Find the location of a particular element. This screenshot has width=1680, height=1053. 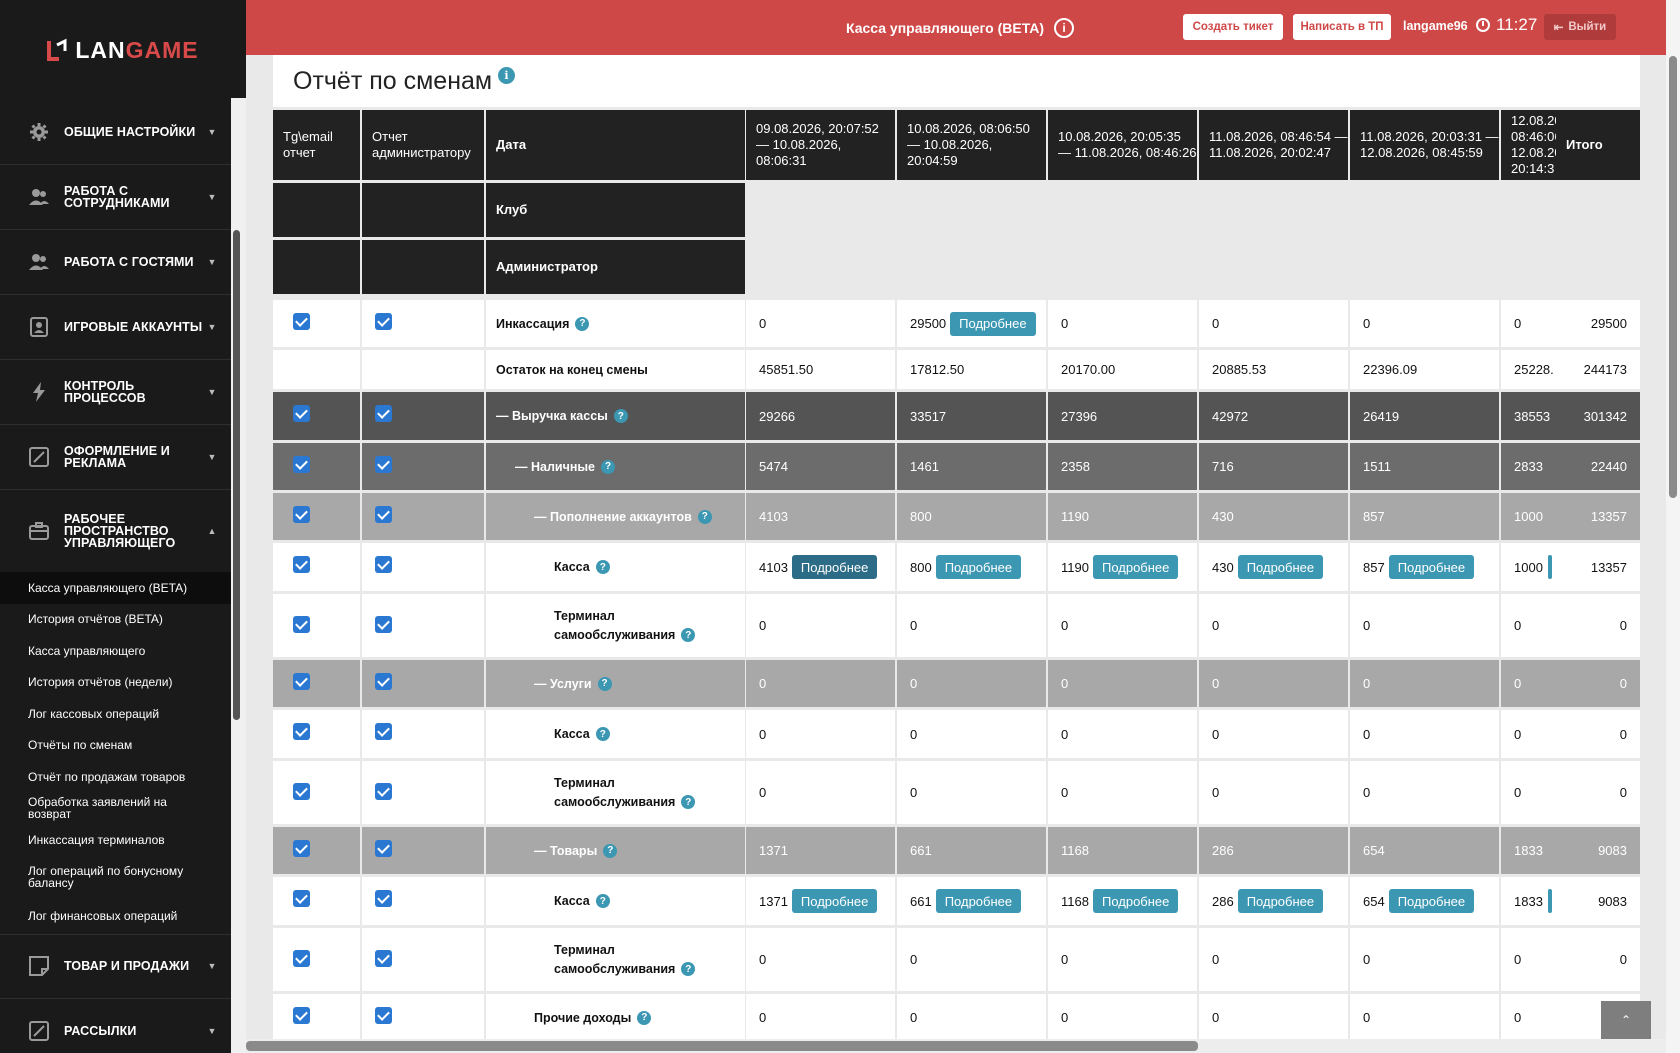

username: langame96 is located at coordinates (1435, 26).